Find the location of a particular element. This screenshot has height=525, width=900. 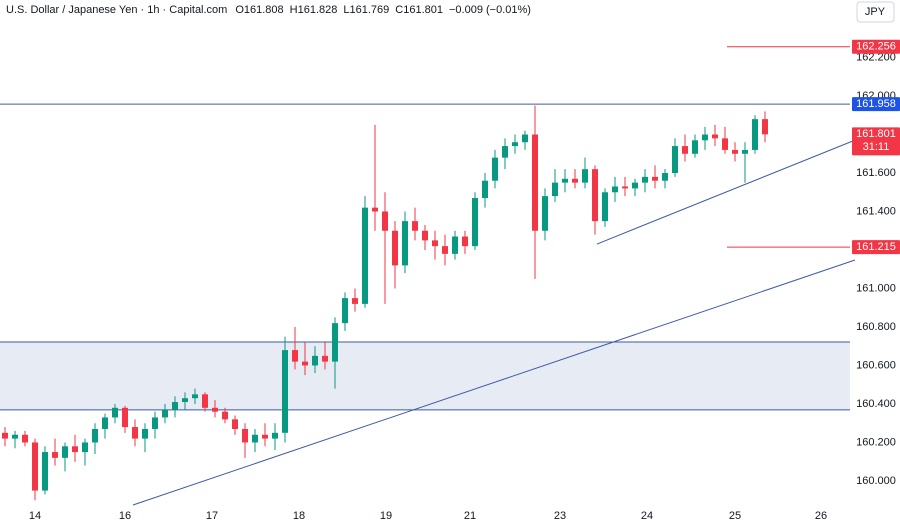

currency: JPY is located at coordinates (875, 12).